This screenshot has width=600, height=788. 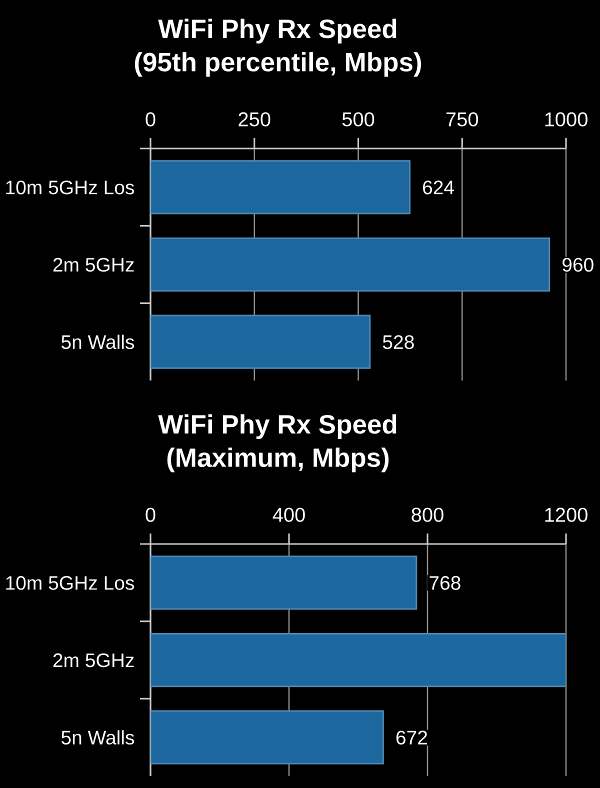 I want to click on data-label: 528, so click(x=398, y=342).